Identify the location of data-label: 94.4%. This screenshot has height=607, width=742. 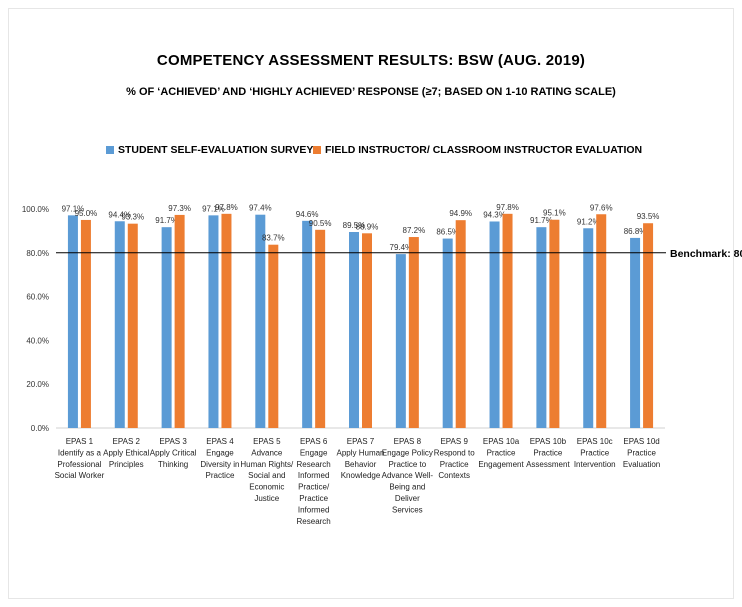
(119, 214).